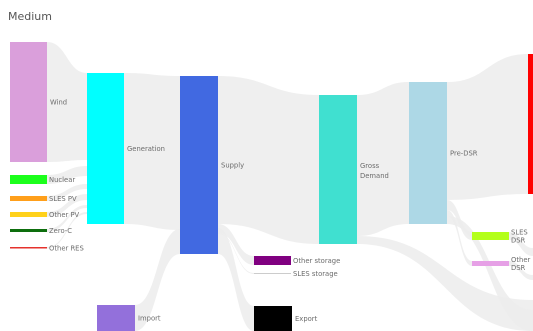 The image size is (533, 331). Describe the element at coordinates (28, 230) in the screenshot. I see `sankey-node-zero-c` at that location.